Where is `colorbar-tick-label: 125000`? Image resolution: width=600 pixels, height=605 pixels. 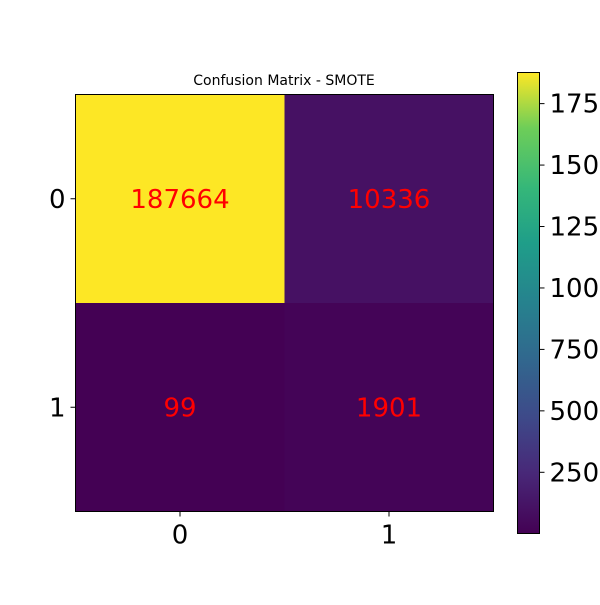
colorbar-tick-label: 125000 is located at coordinates (575, 228).